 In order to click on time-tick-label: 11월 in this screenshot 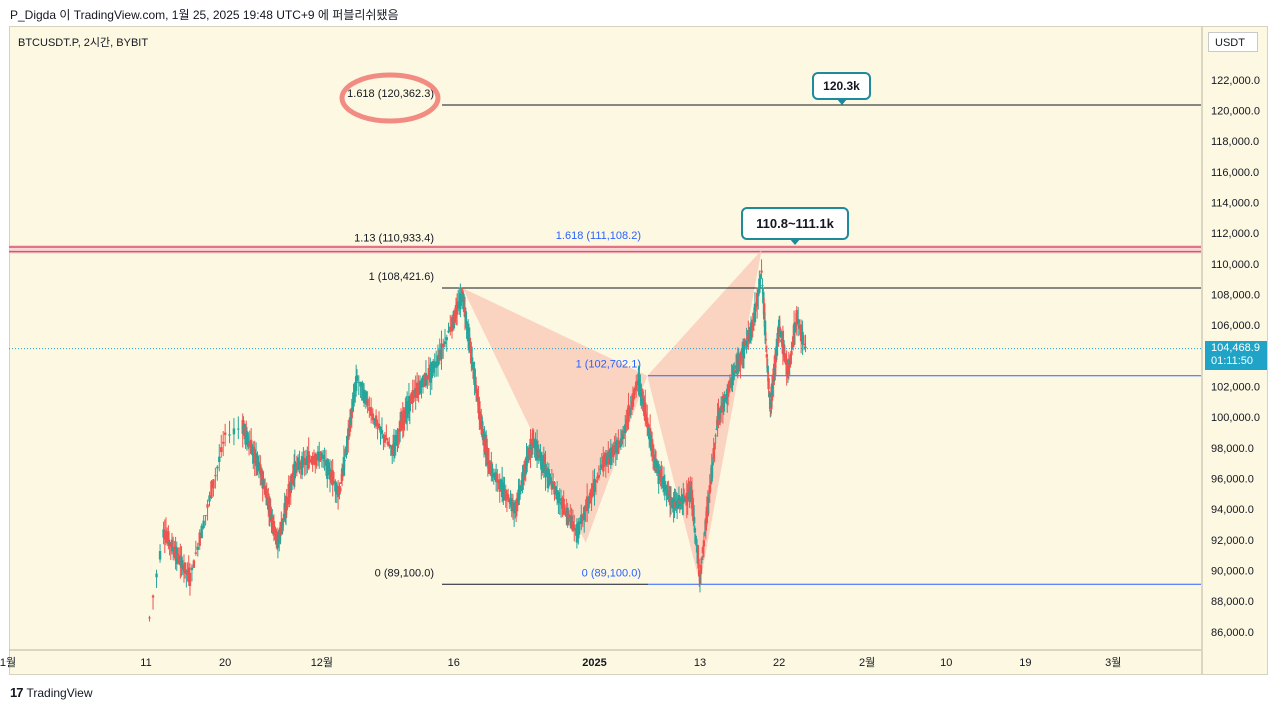, I will do `click(8, 662)`.